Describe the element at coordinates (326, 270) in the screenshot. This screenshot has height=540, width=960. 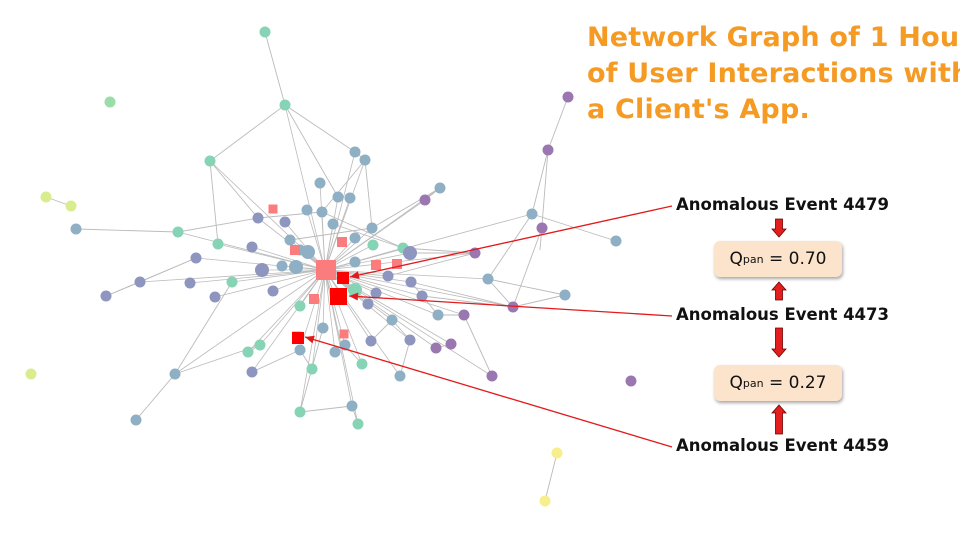
I see `hub-square` at that location.